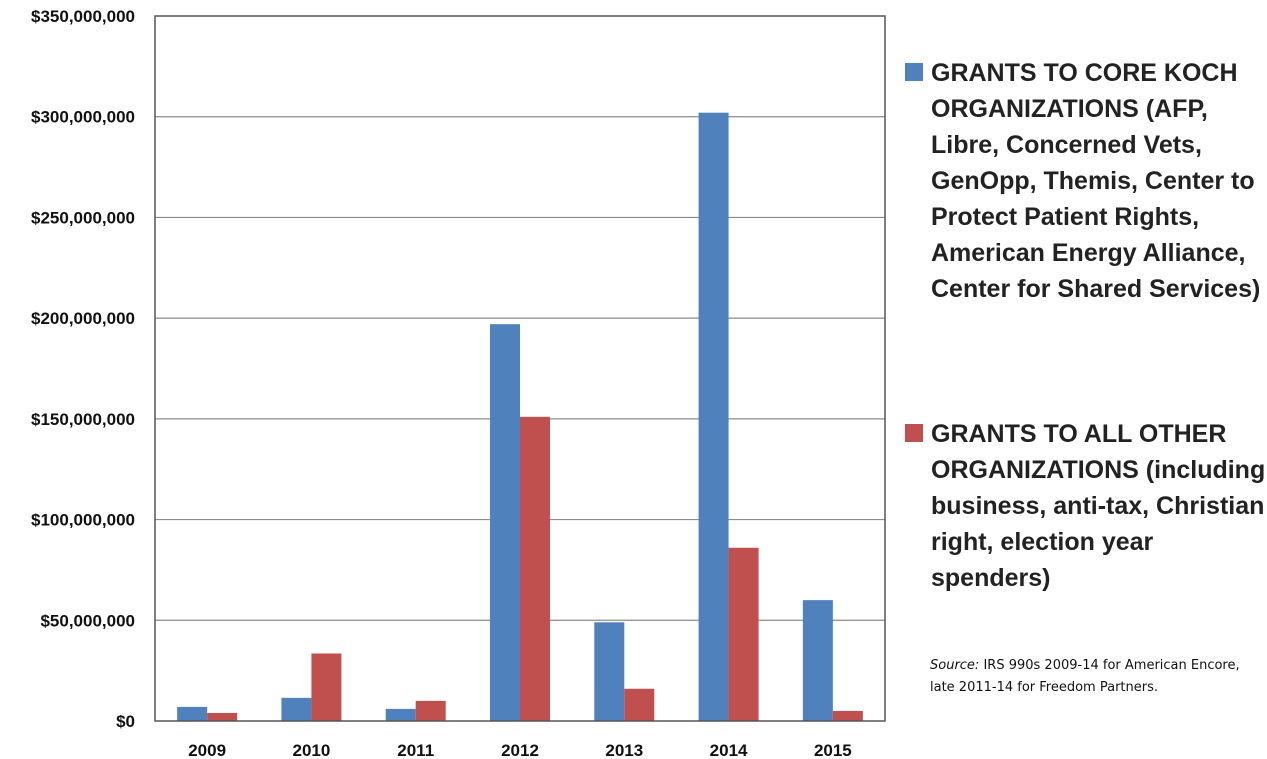 The height and width of the screenshot is (759, 1267). I want to click on x-tick-label: 2013, so click(624, 750).